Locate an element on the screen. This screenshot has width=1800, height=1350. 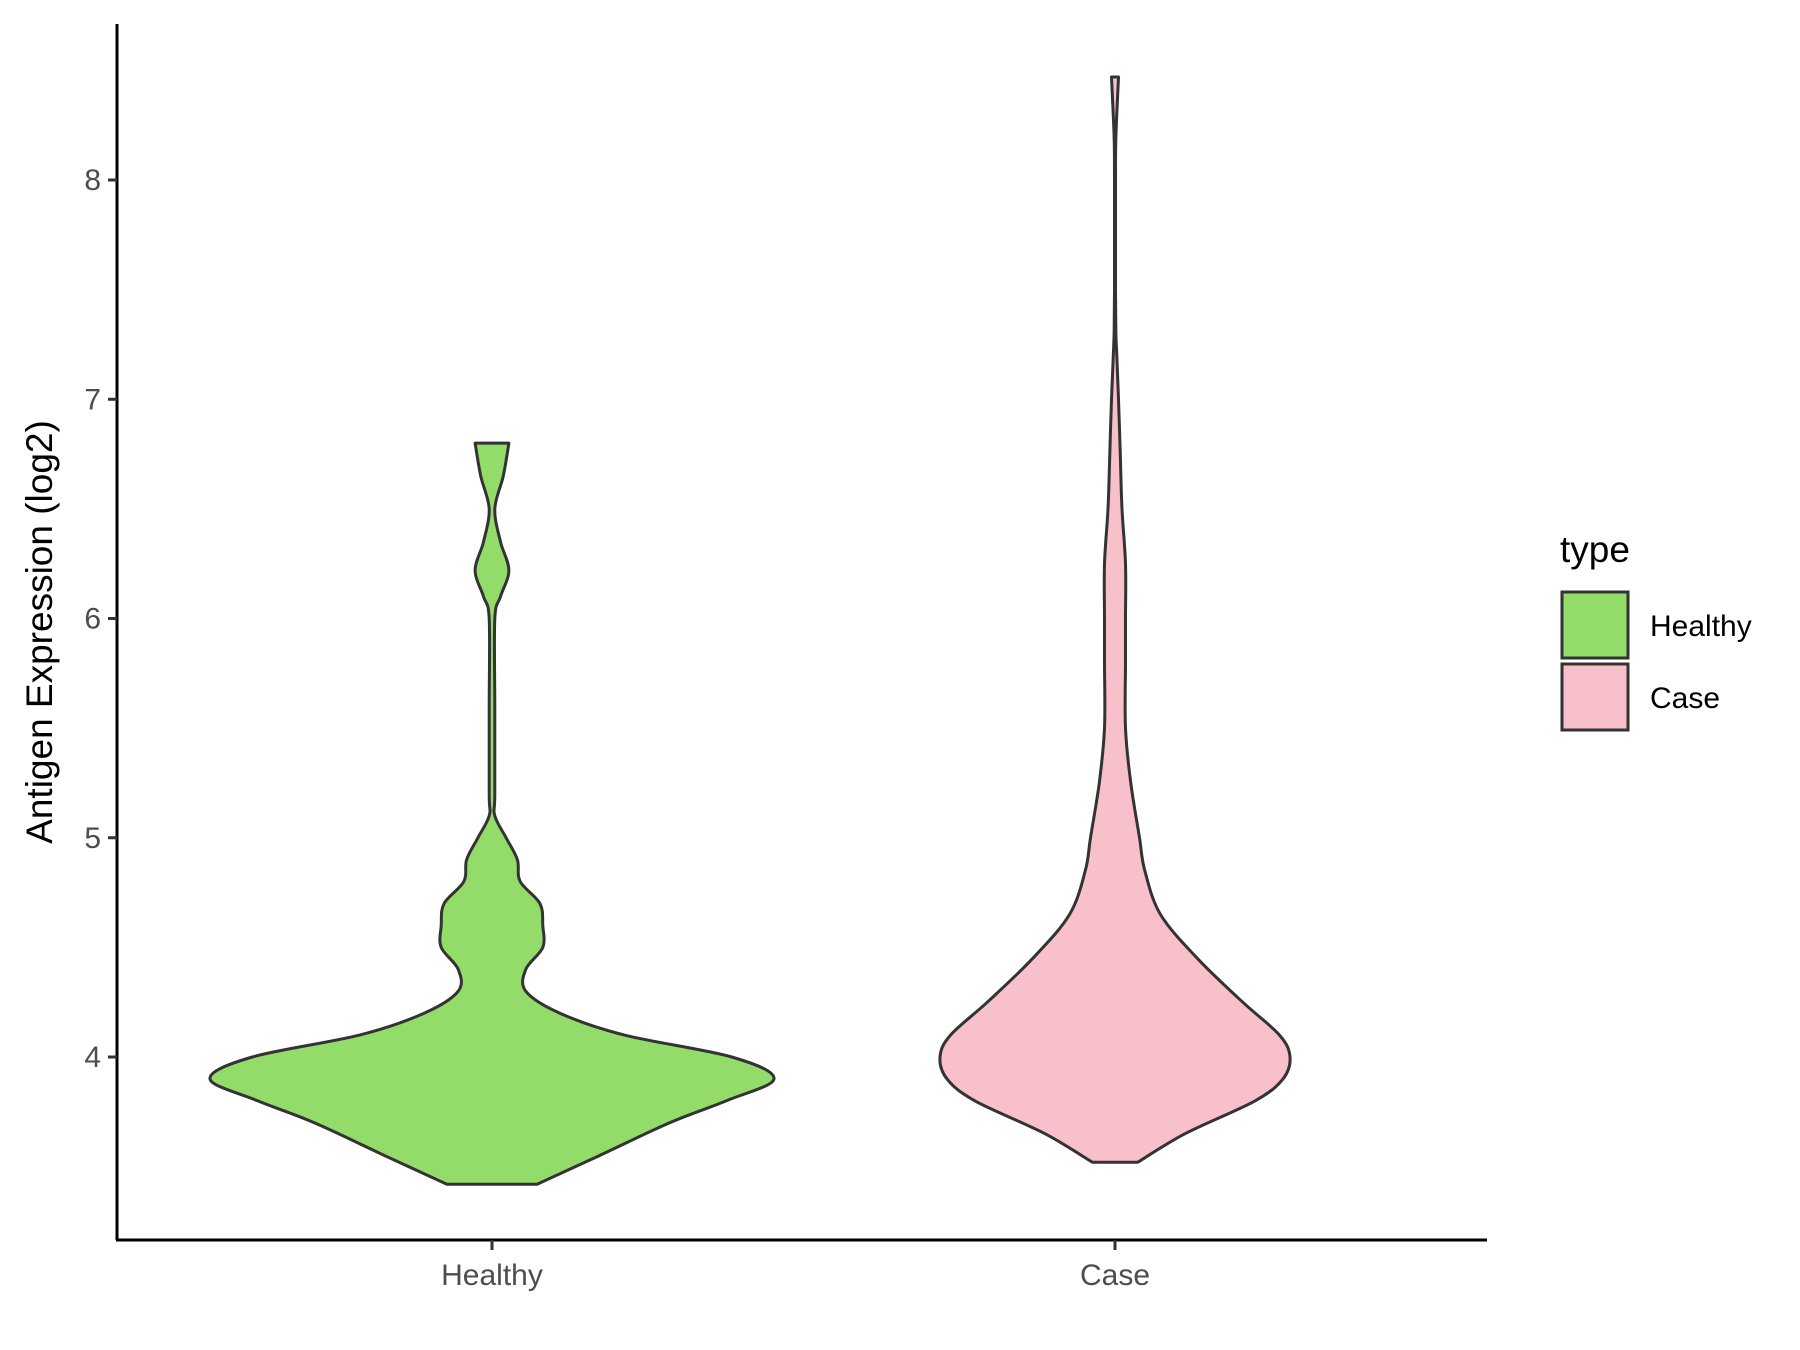
y-tick-label: 8 is located at coordinates (92, 180).